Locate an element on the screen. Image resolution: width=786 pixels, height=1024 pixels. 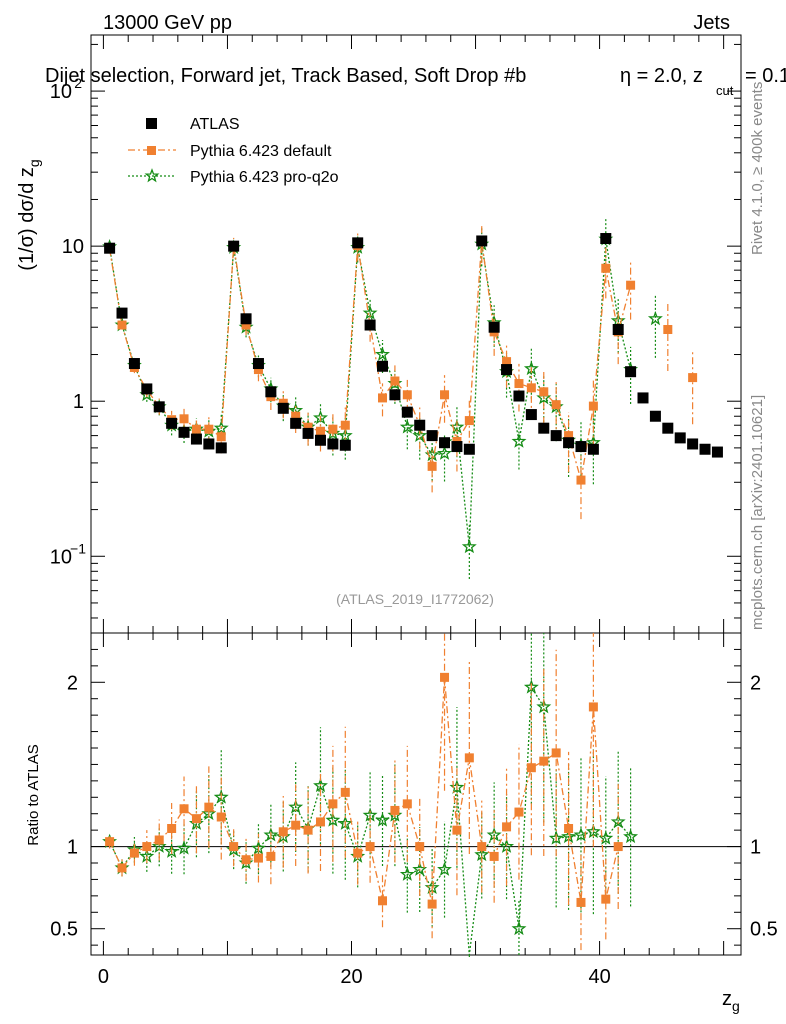
legend-entry-atlas: ATLAS is located at coordinates (215, 124).